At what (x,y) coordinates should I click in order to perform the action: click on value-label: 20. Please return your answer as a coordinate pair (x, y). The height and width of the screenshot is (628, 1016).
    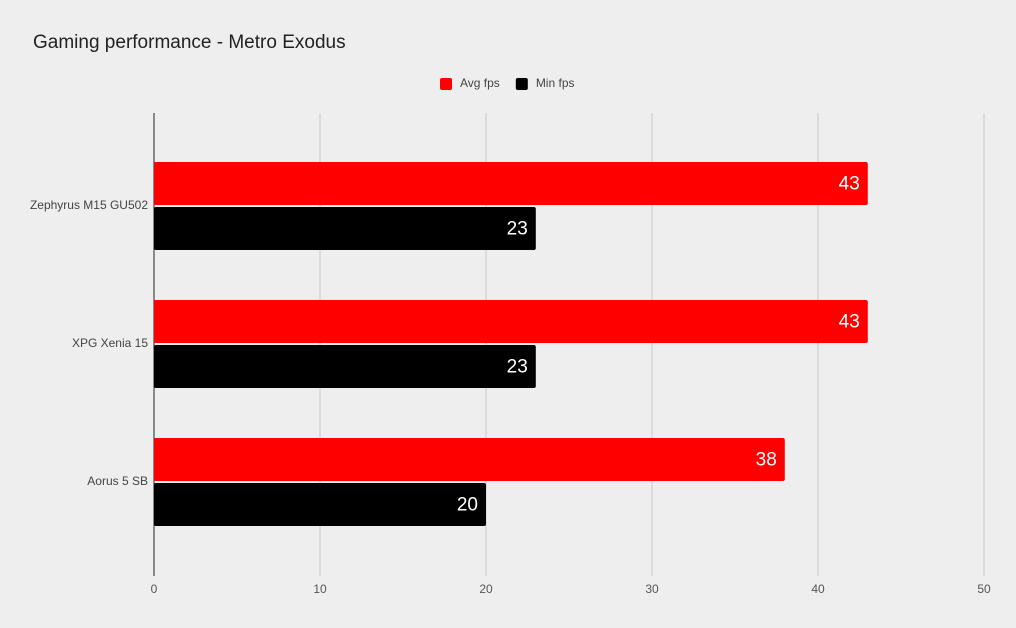
    Looking at the image, I should click on (467, 505).